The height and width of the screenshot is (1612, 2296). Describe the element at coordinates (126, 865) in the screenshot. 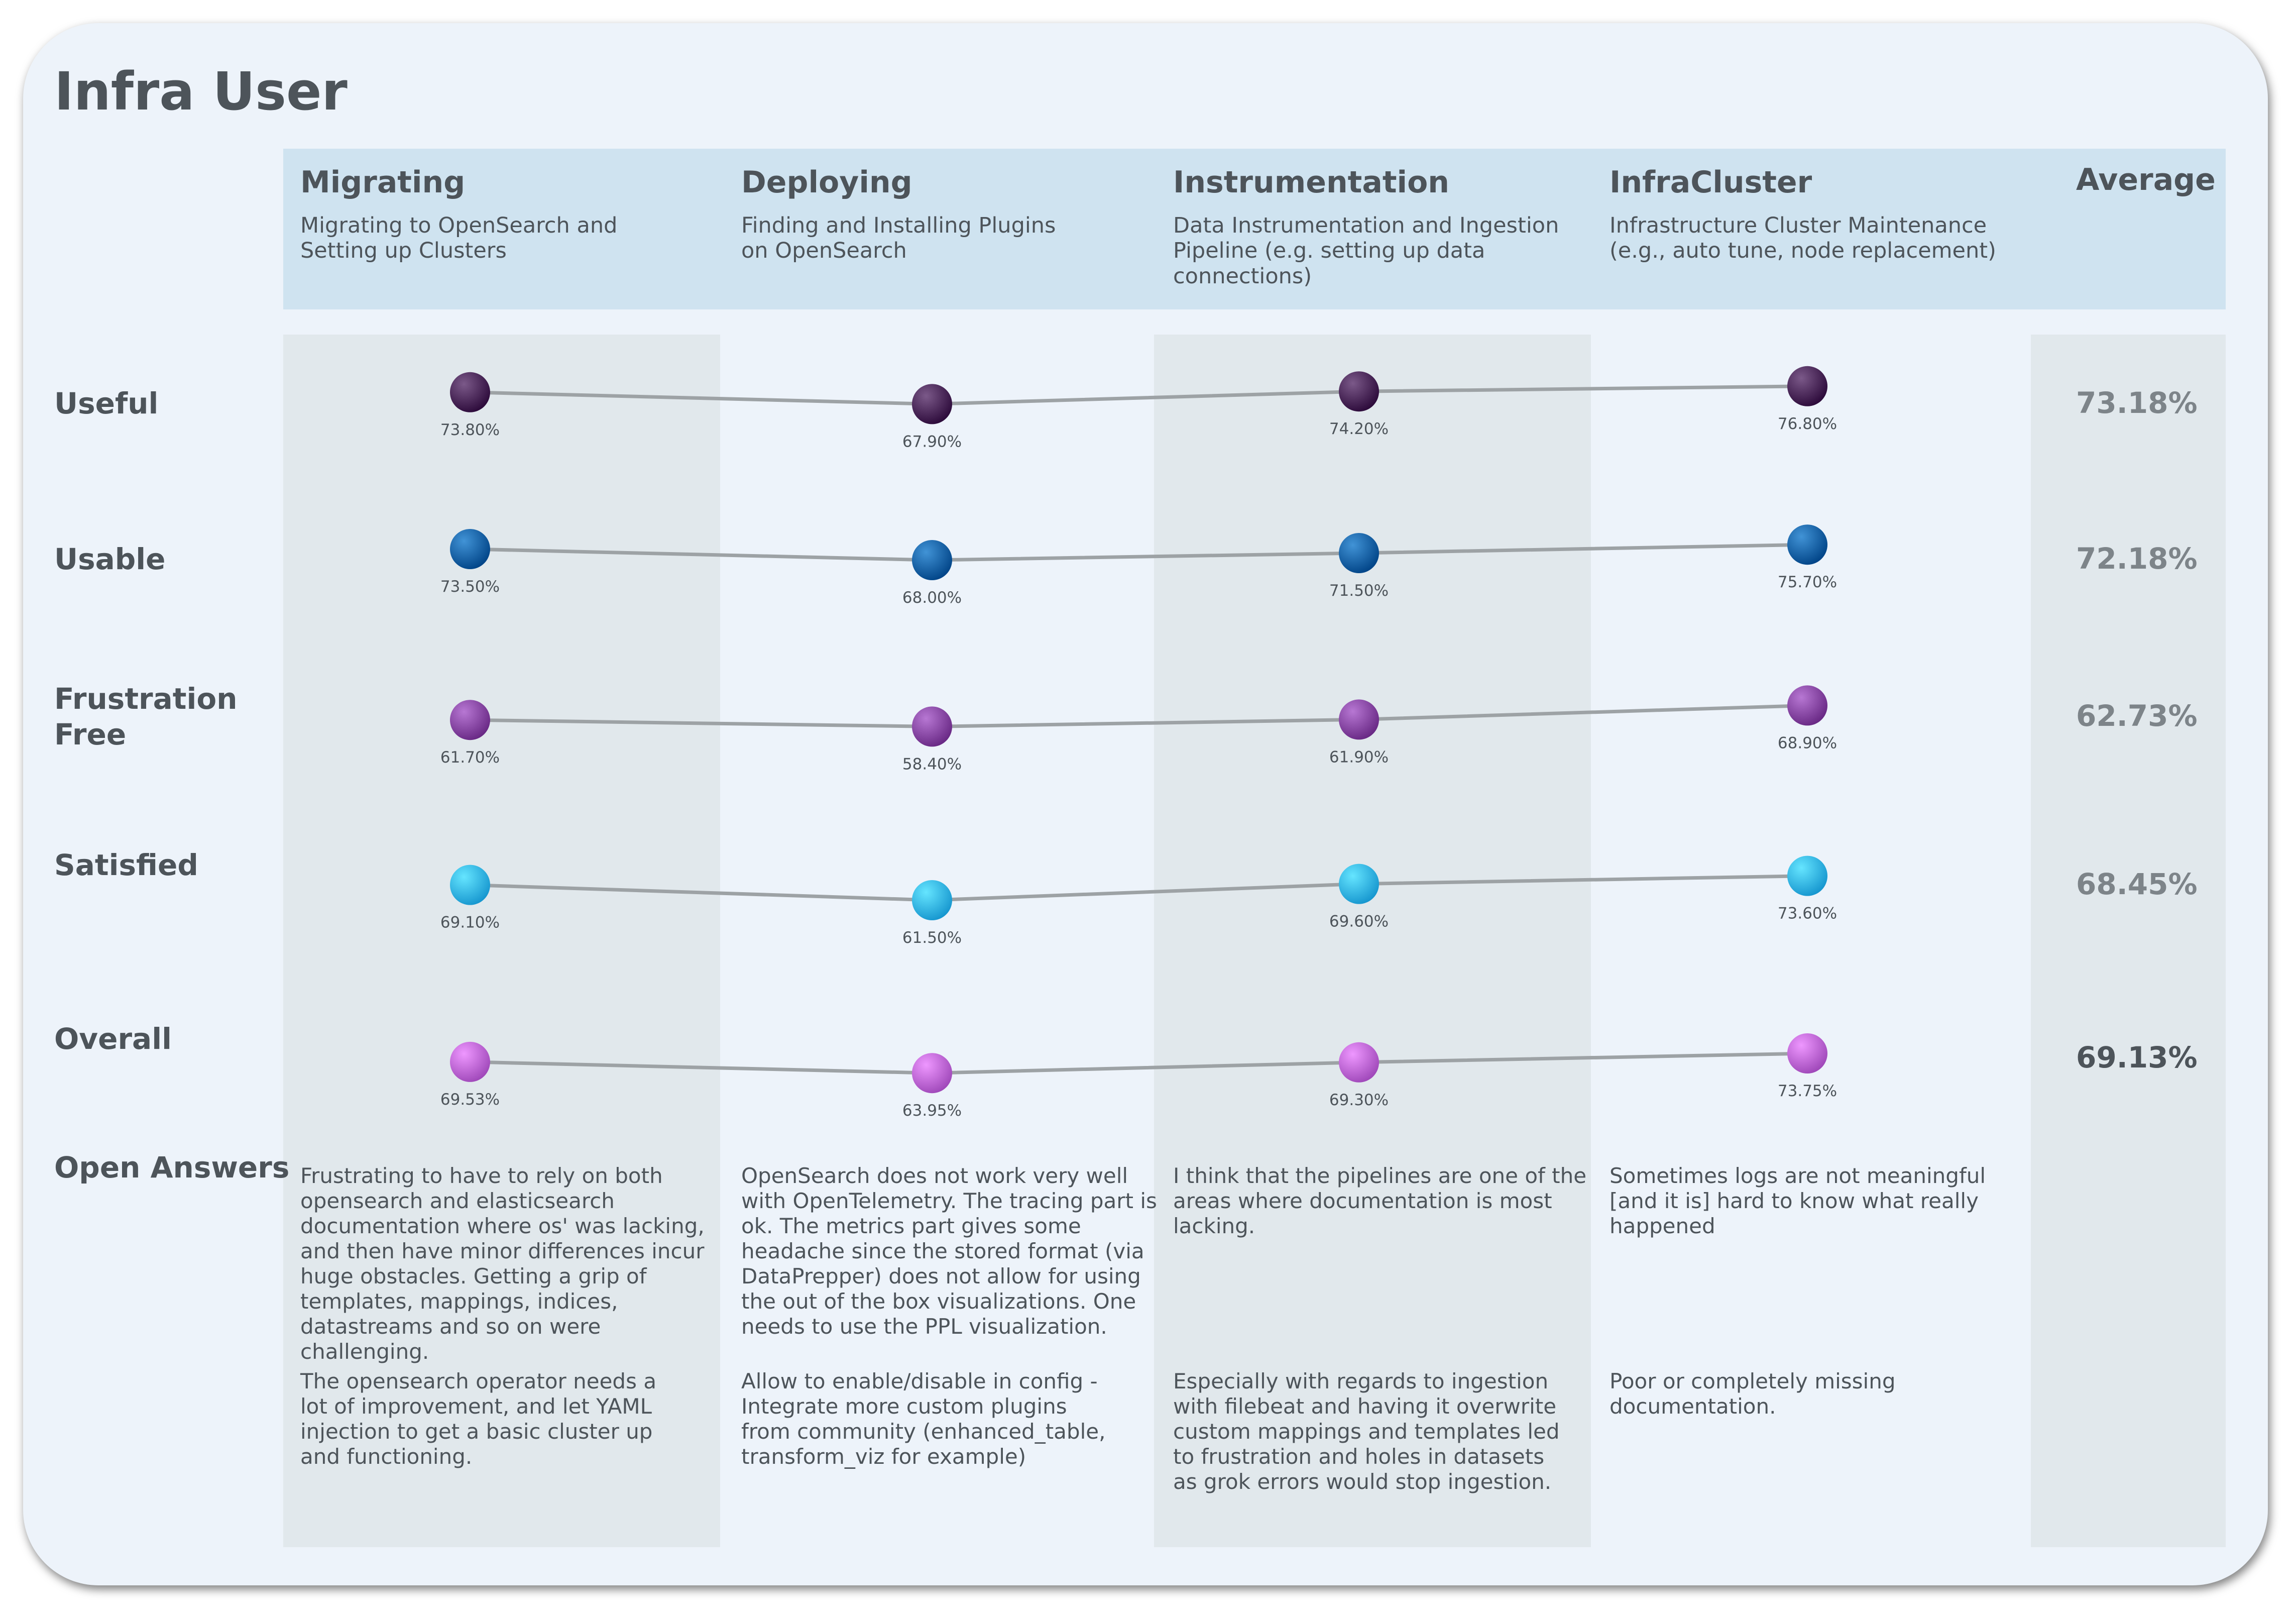

I see `row-label-satisfied: Satisfied` at that location.